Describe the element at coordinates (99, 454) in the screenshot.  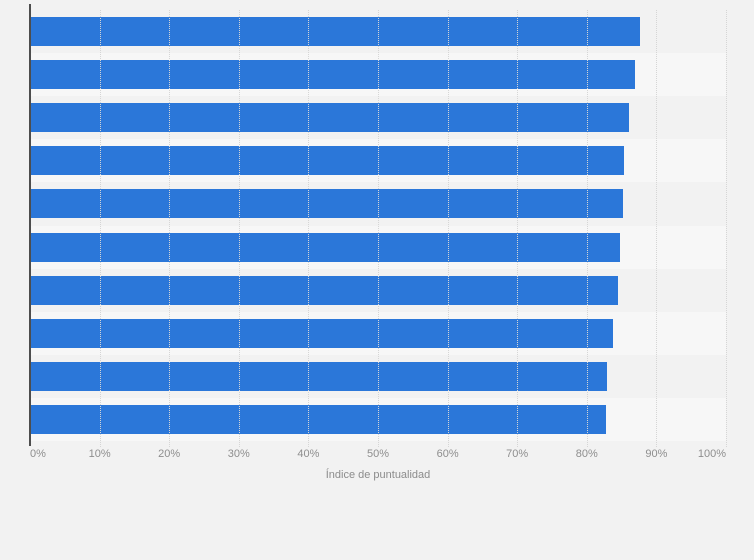
I see `x-axis-tick-label: 10%` at that location.